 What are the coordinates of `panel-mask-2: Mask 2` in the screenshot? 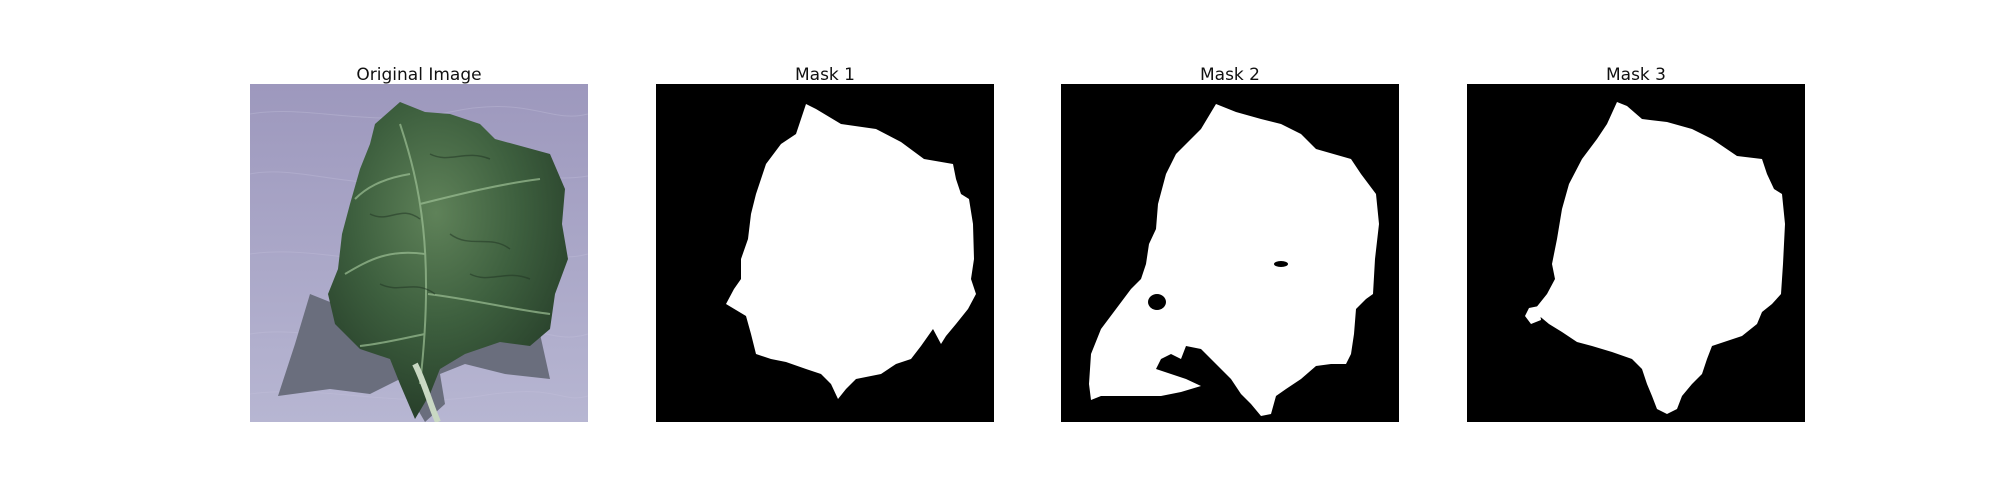 It's located at (1230, 75).